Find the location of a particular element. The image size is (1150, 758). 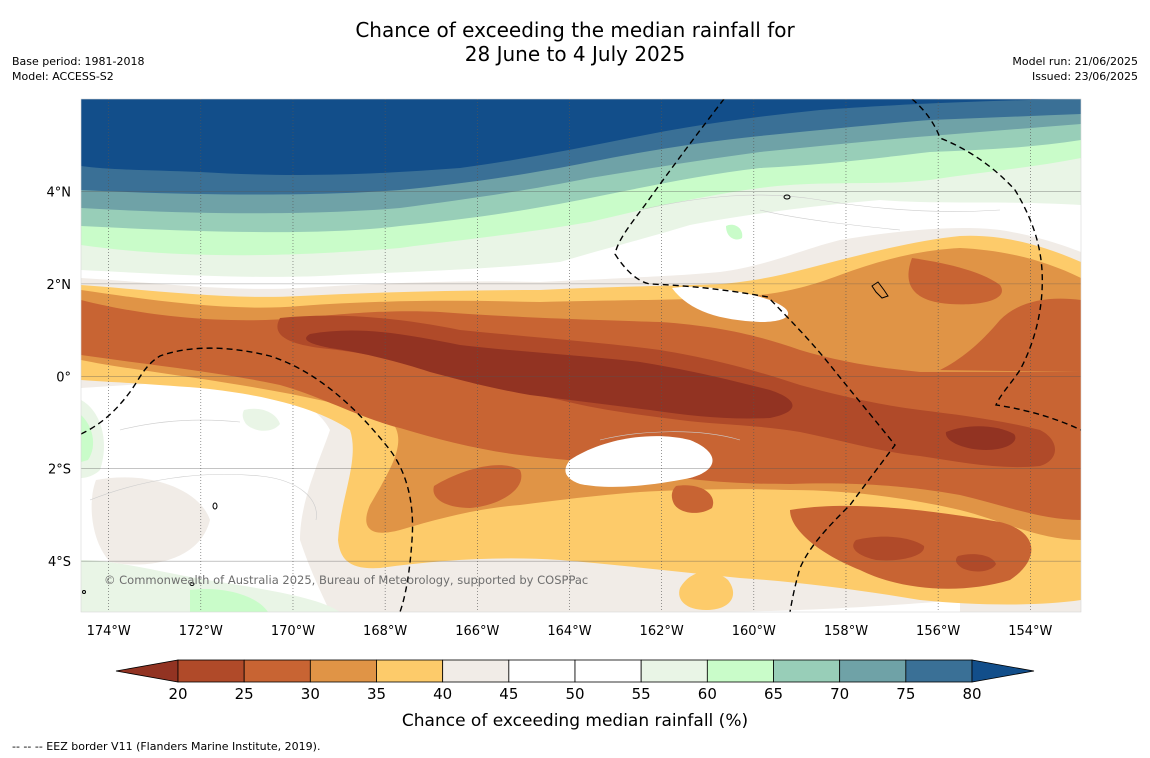

latitude-labels: 4°N 2°N 0° 2°S 4°S is located at coordinates (59, 377).